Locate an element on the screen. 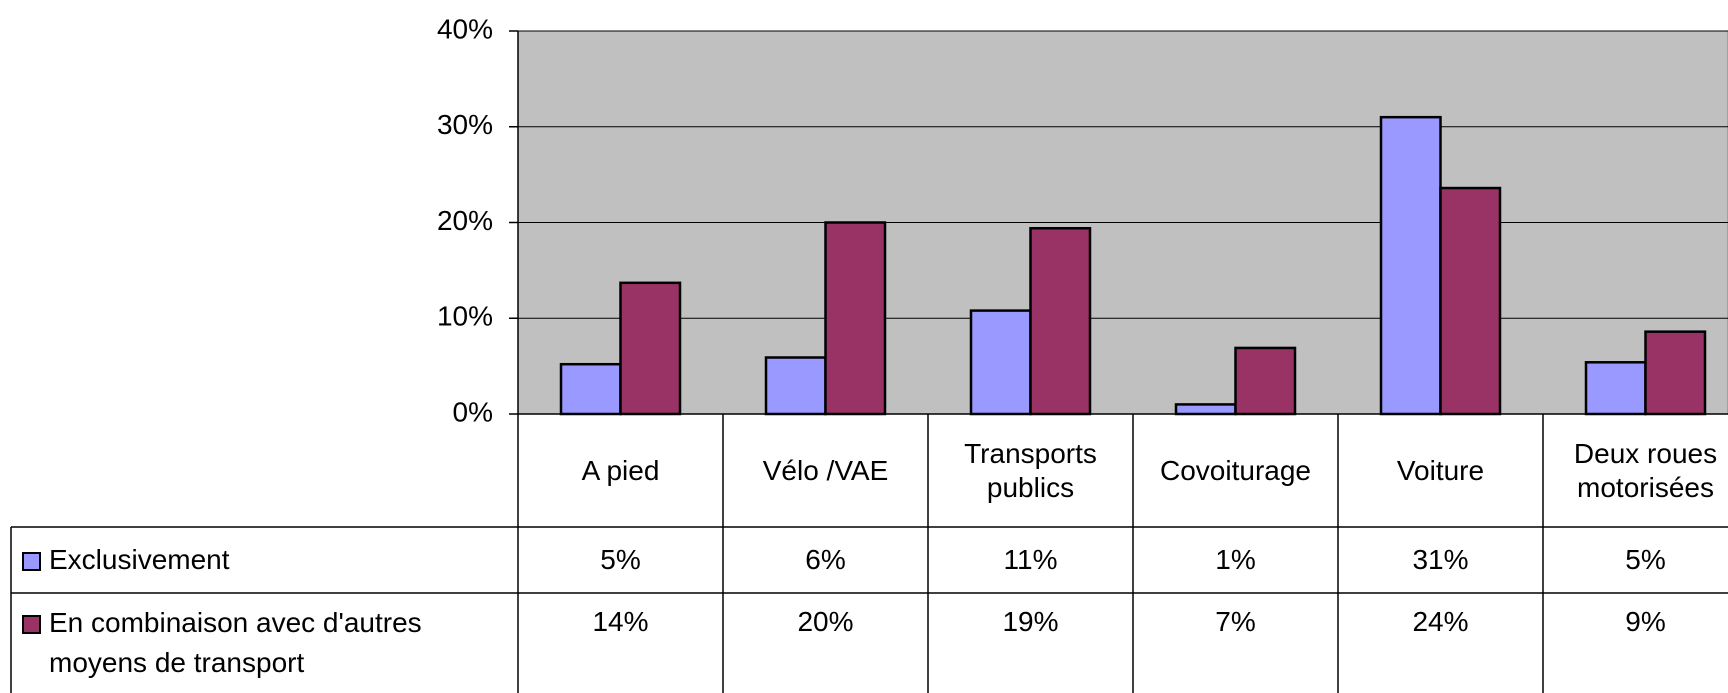  x-tick-label: Covoiturage is located at coordinates (1235, 470).